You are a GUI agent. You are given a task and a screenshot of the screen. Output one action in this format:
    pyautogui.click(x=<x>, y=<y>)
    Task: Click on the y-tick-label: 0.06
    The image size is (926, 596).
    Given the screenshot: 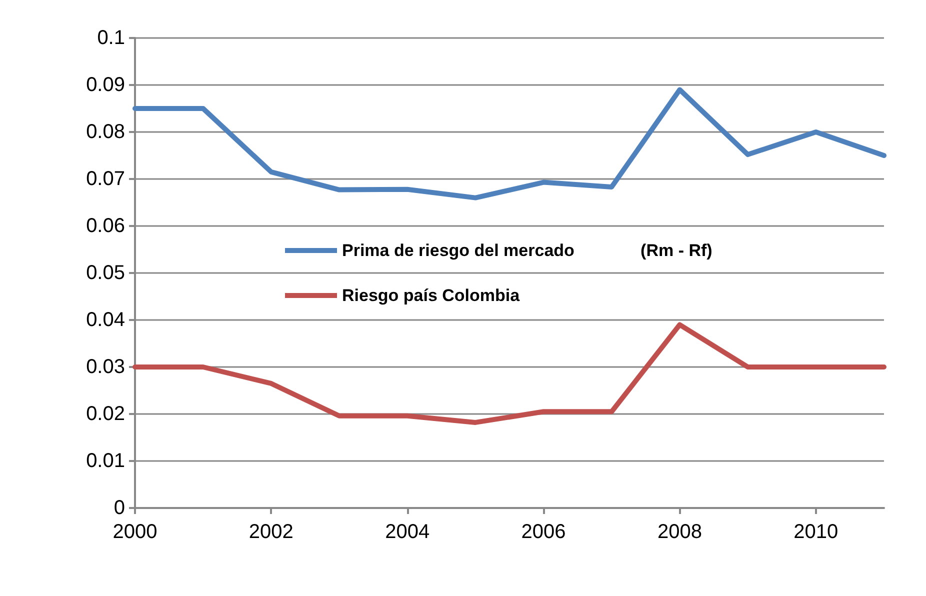 What is the action you would take?
    pyautogui.click(x=105, y=226)
    